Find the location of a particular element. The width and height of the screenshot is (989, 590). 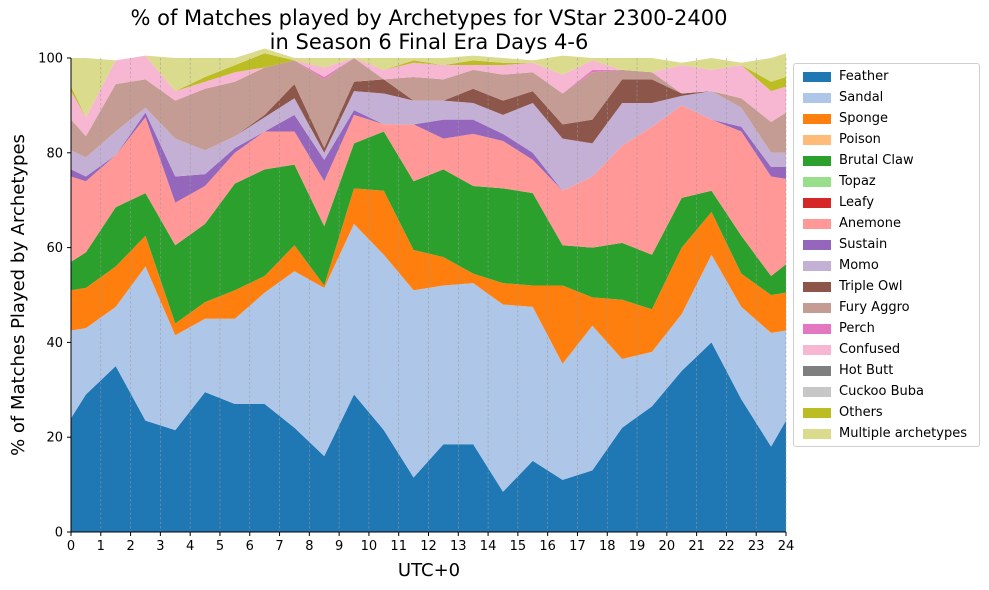

x-axis-ticks: 0 1 2 3 4 5 6 7 8 9 10 11 12 13 14 15 16 17 18 19 20 21 22 23 24 is located at coordinates (430, 543).